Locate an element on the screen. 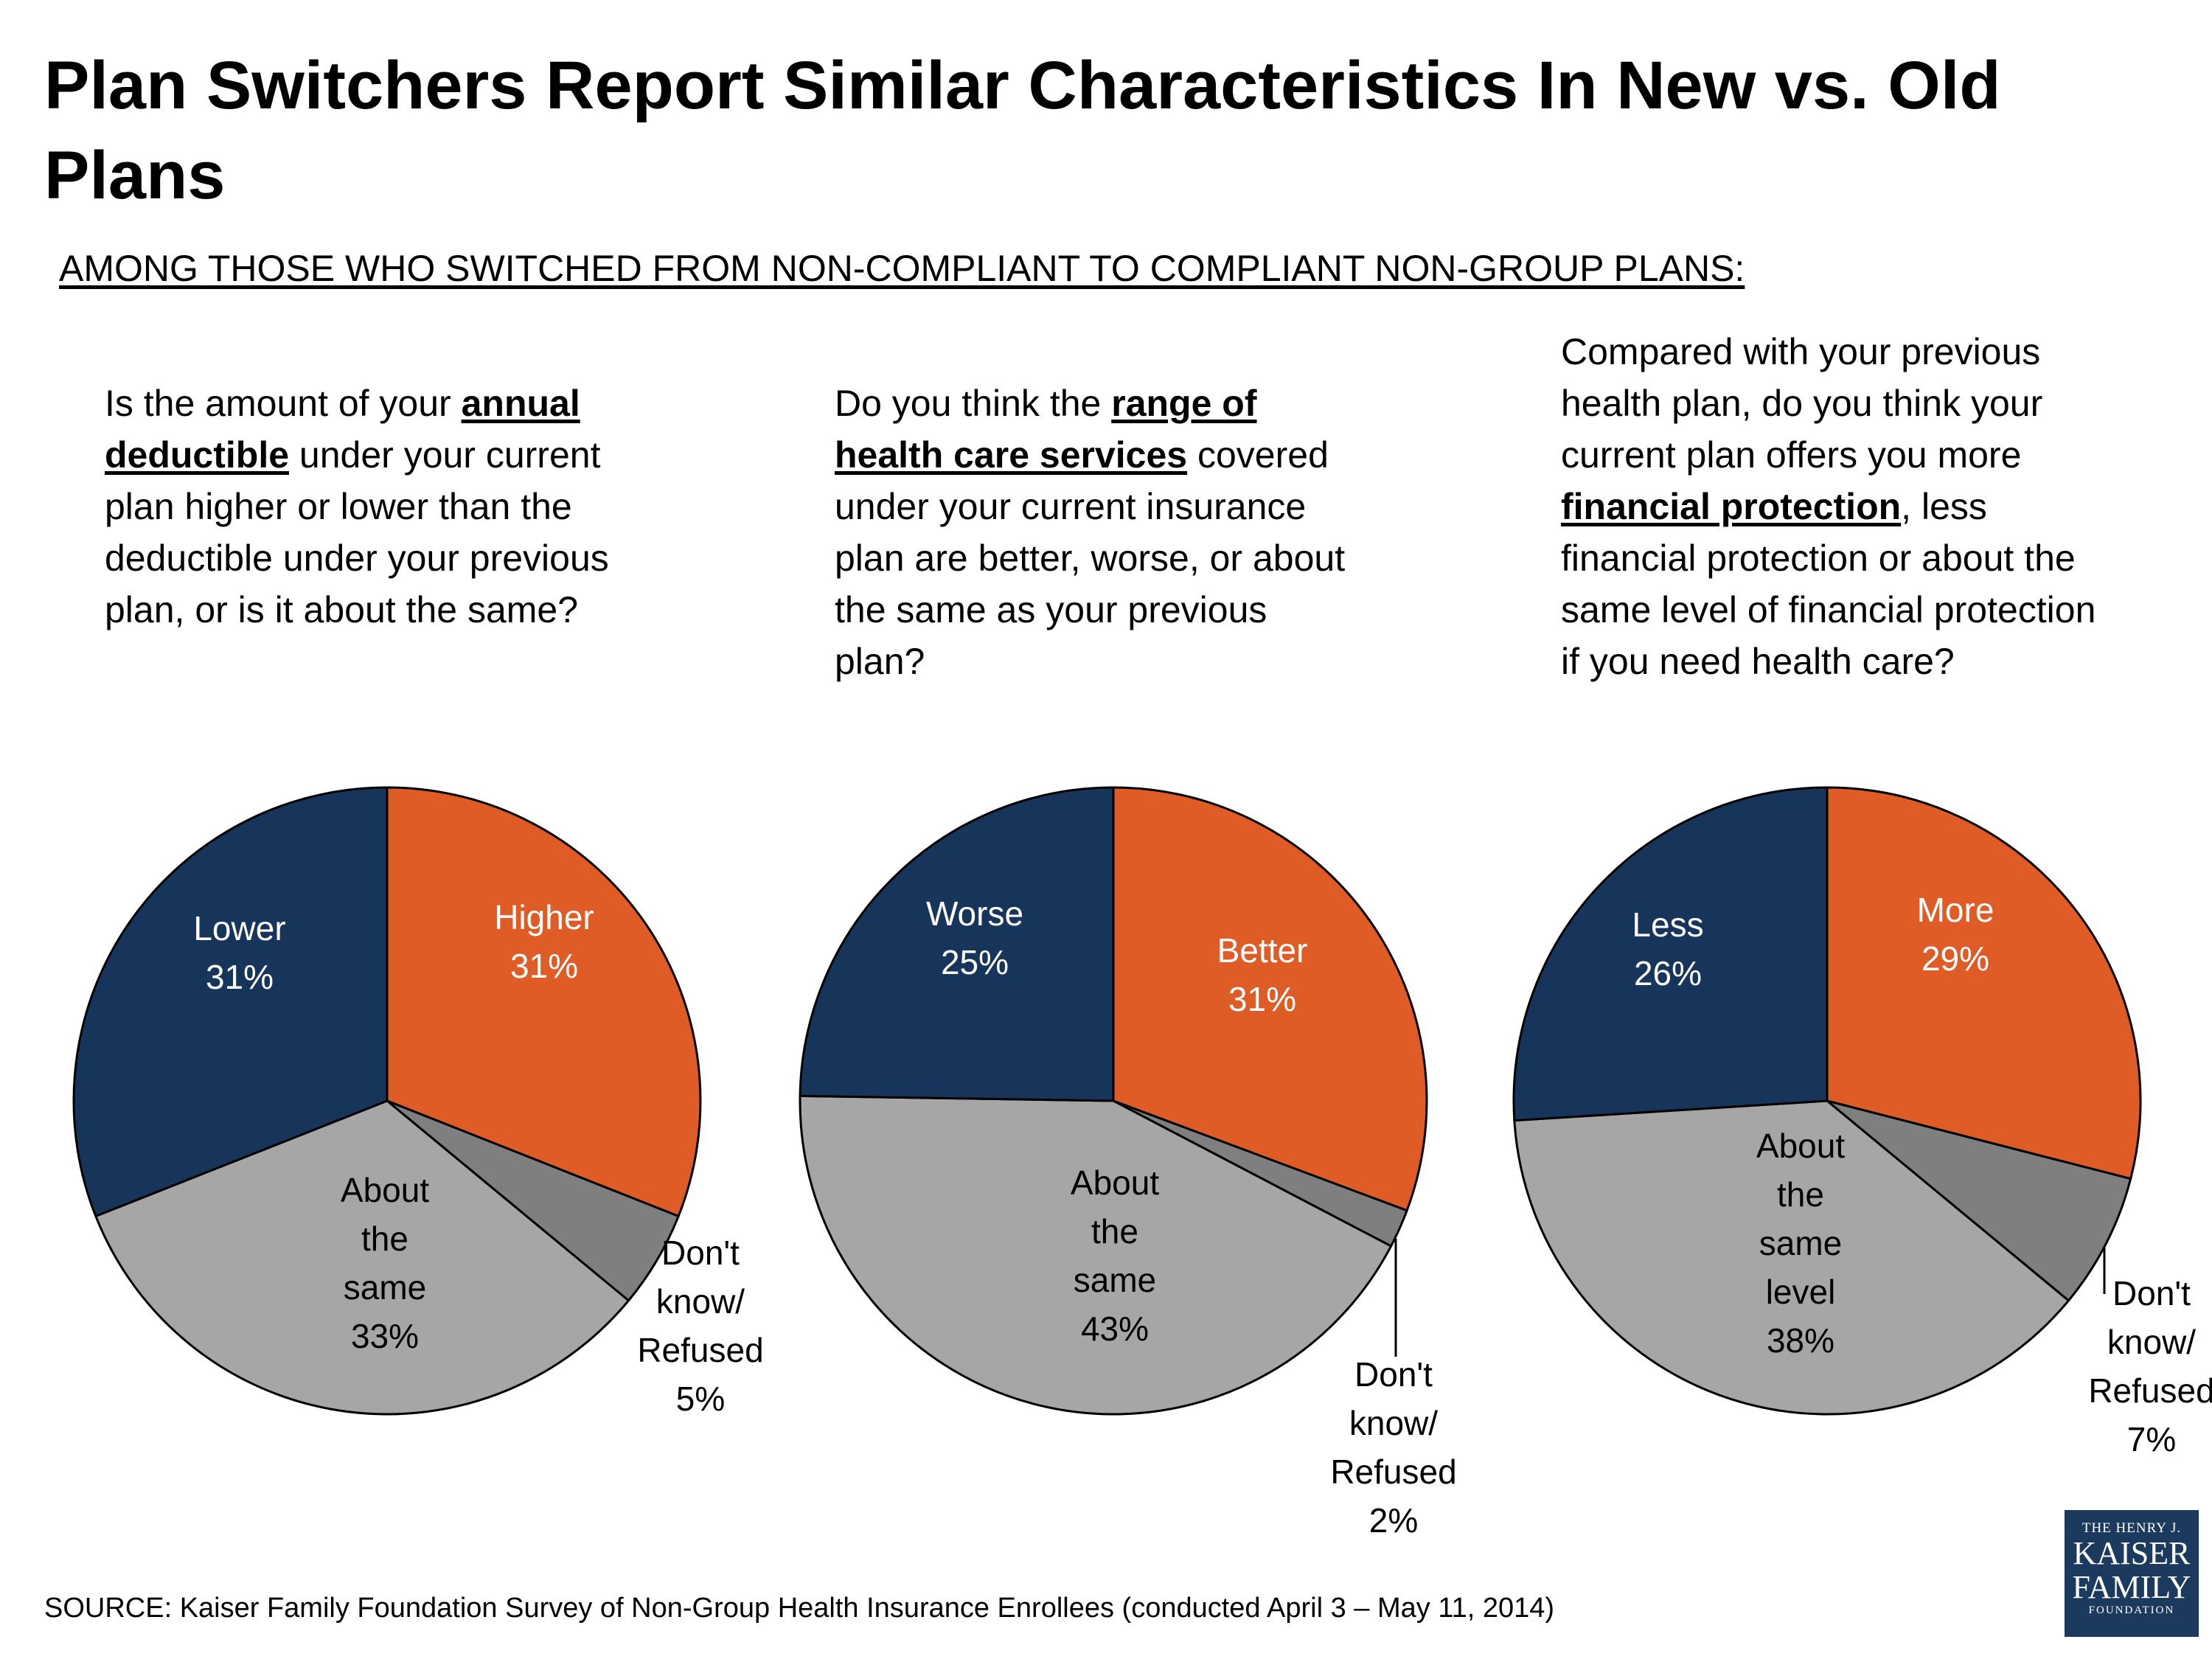  slice-value: 25% is located at coordinates (975, 962).